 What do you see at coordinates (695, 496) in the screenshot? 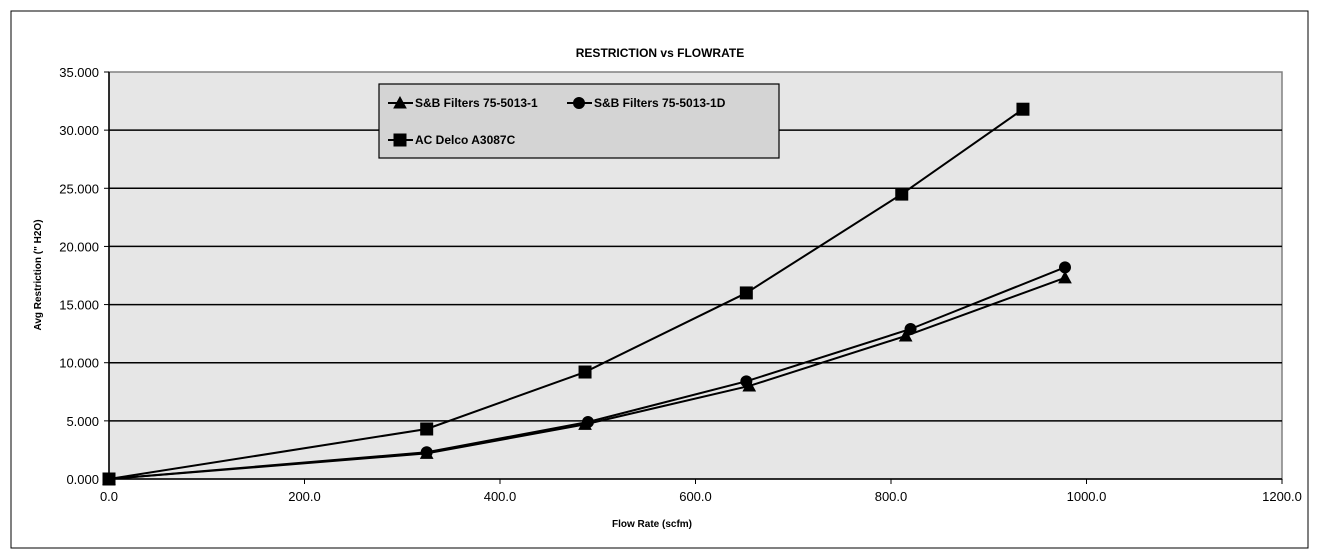
I see `x-tick-label: 600.0` at bounding box center [695, 496].